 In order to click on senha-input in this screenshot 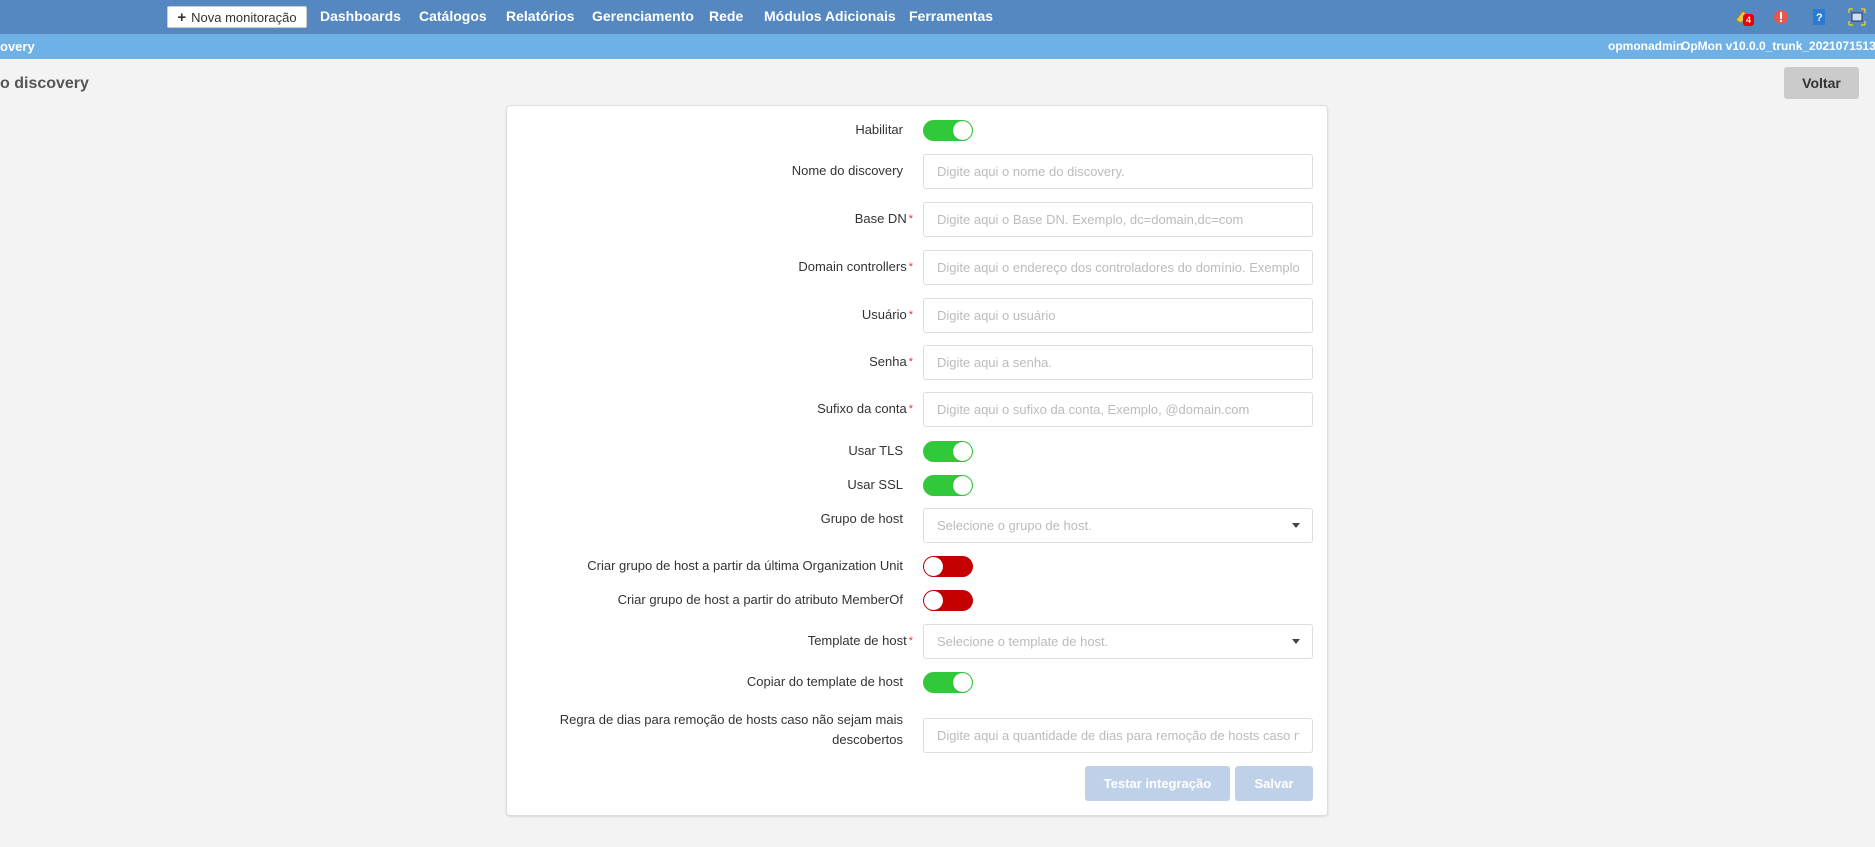, I will do `click(1118, 362)`.